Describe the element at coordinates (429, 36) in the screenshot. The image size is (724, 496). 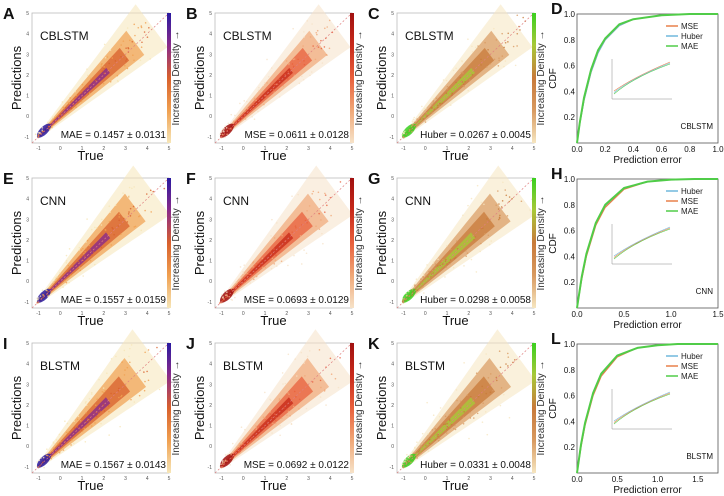
I see `model-label: CBLSTM` at that location.